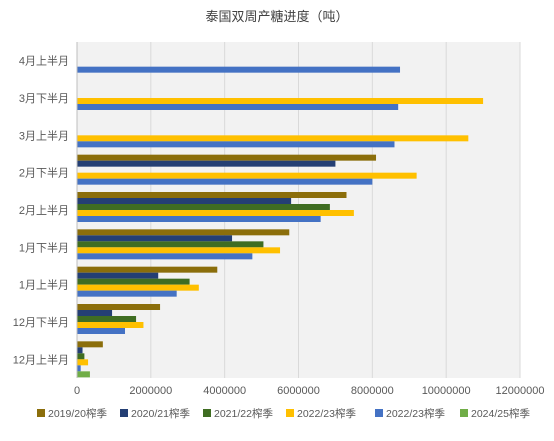  I want to click on y-tick-label: 12月下半月, so click(41, 322).